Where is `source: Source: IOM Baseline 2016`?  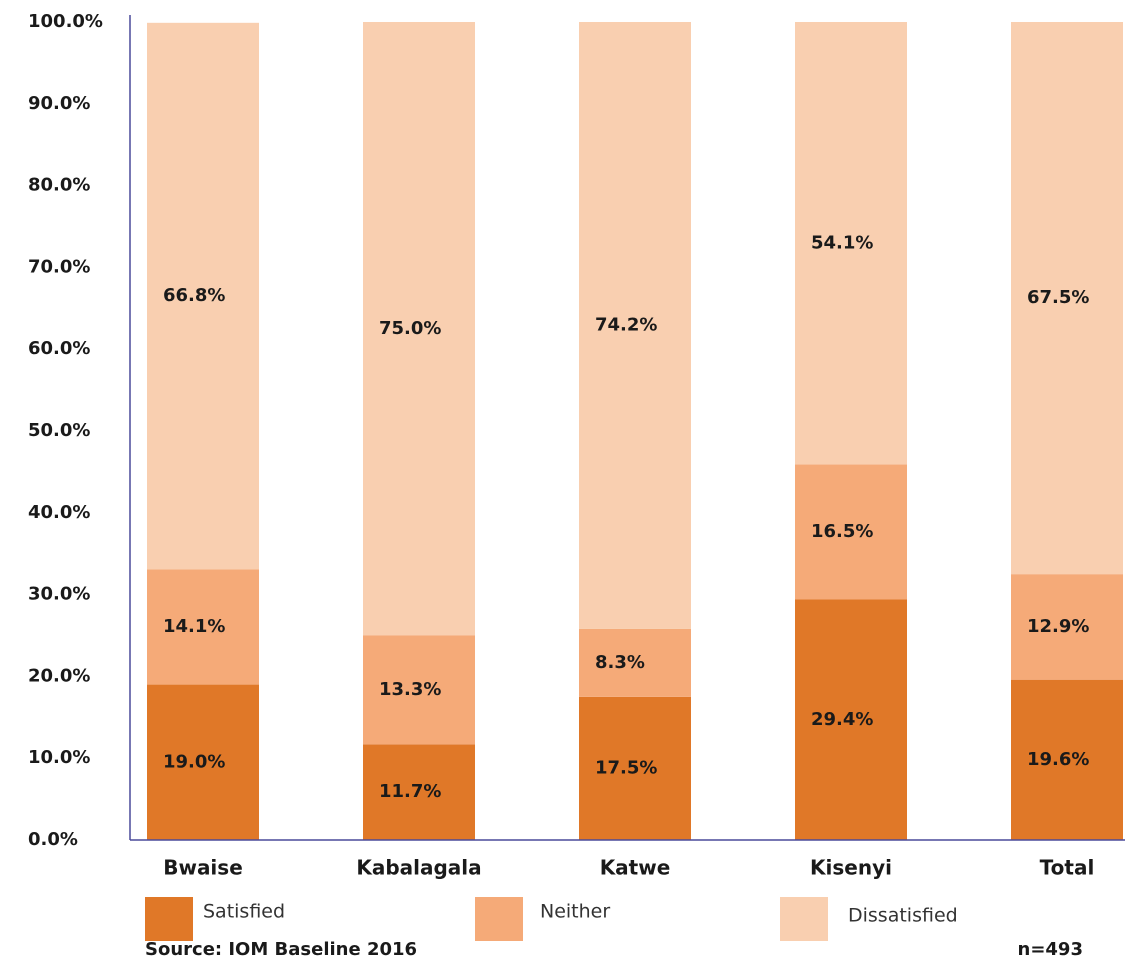
source: Source: IOM Baseline 2016 is located at coordinates (281, 949).